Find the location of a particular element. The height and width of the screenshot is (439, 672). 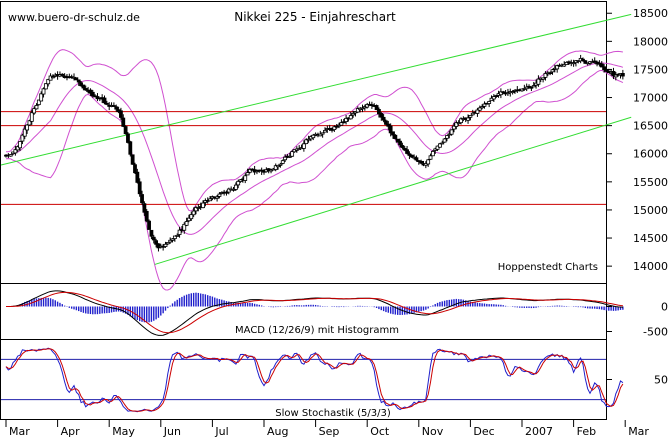

month-label: Dec is located at coordinates (483, 431).